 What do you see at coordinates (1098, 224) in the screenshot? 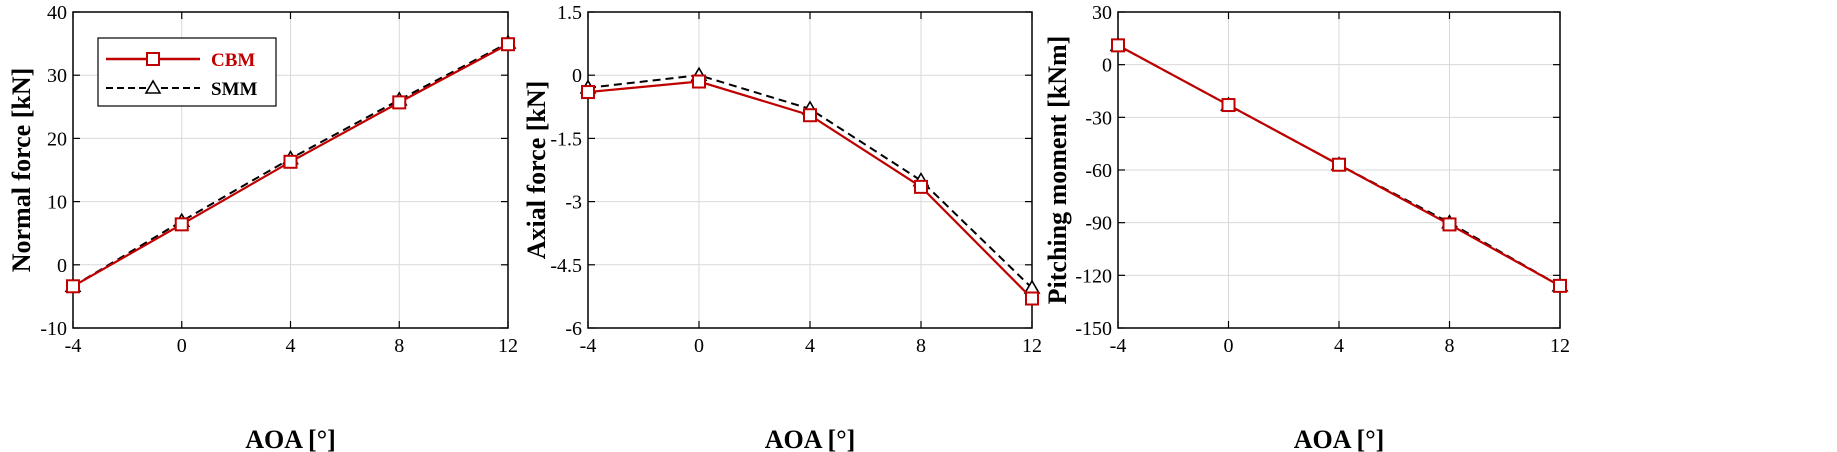
I see `y-tick-label: -90` at bounding box center [1098, 224].